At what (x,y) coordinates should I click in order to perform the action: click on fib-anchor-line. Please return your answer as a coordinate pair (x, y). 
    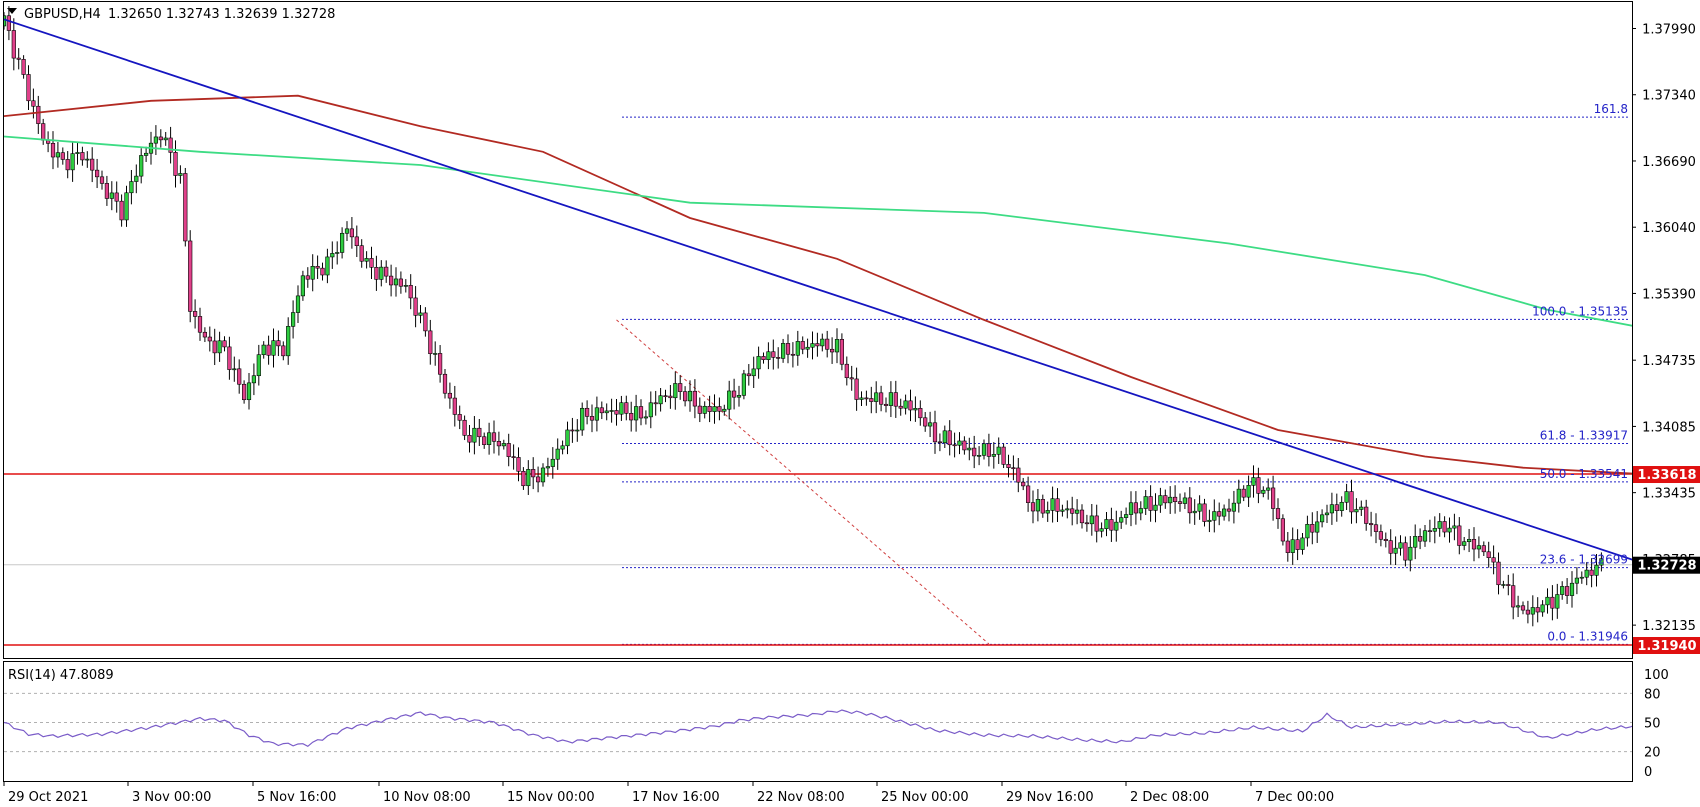
    Looking at the image, I should click on (803, 482).